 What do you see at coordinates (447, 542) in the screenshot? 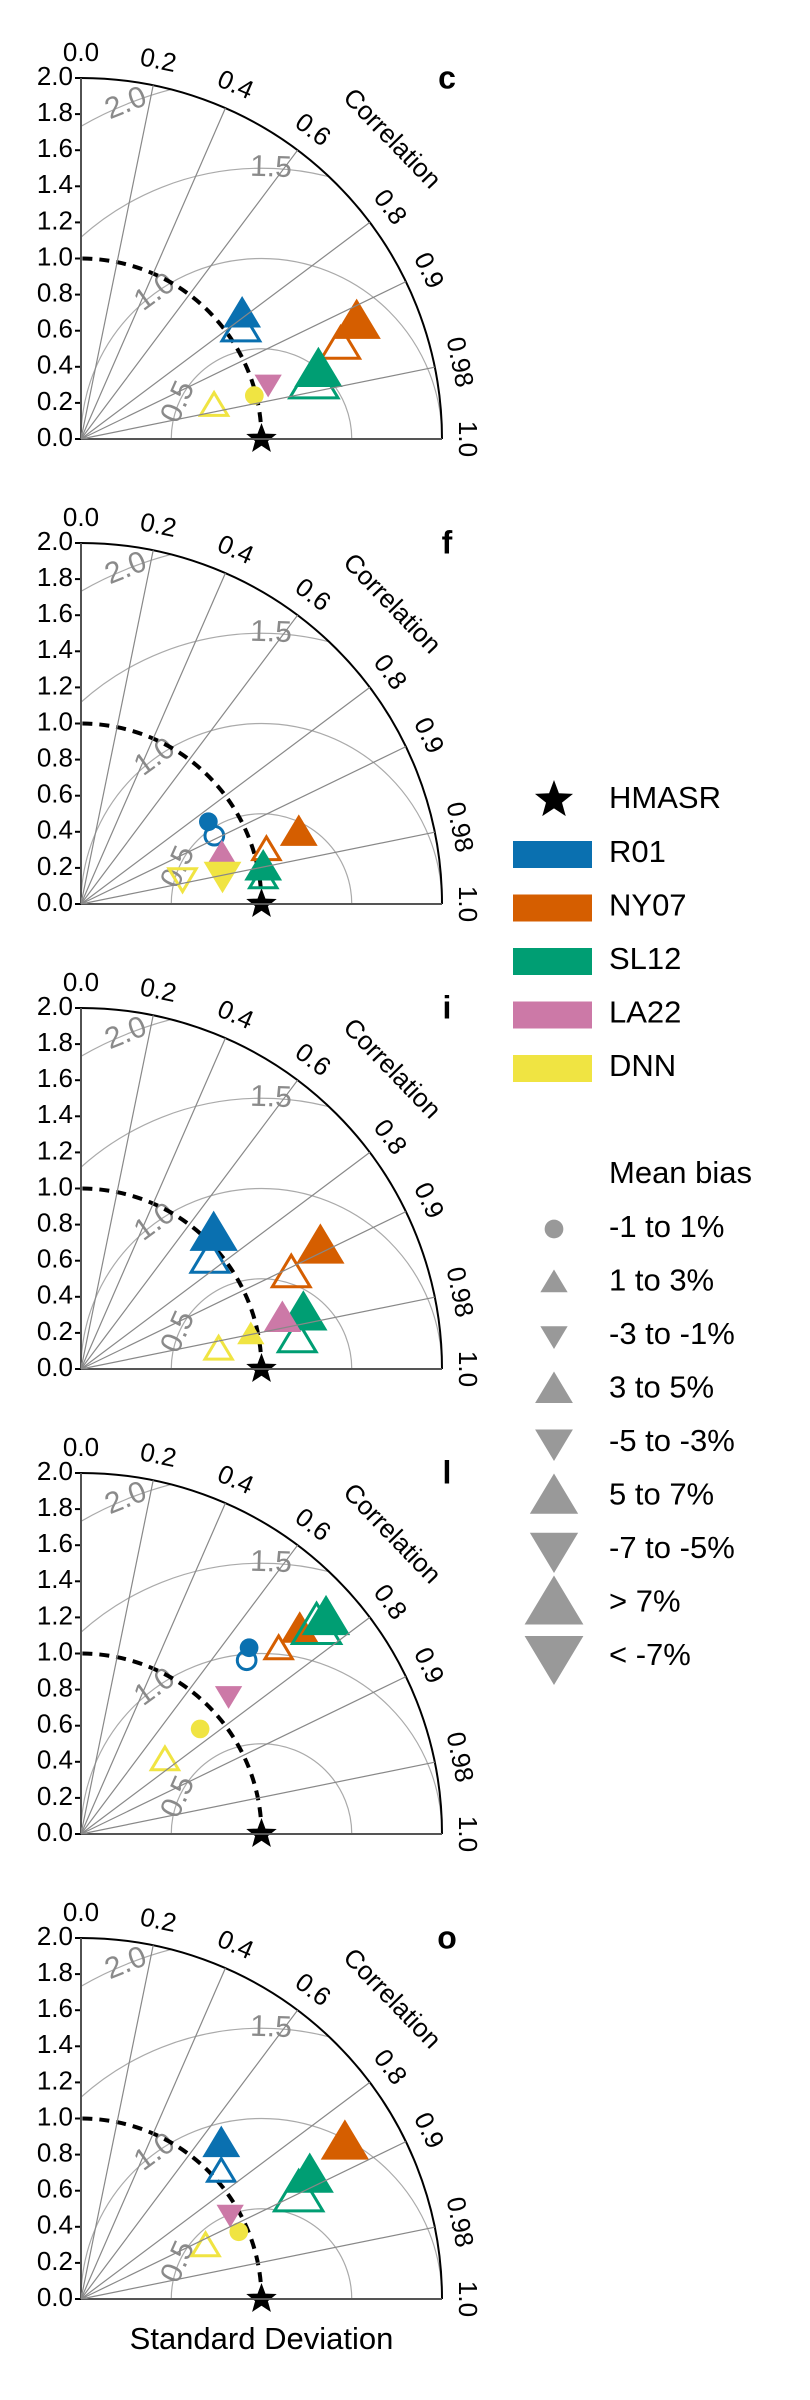
I see `panel-label: f` at bounding box center [447, 542].